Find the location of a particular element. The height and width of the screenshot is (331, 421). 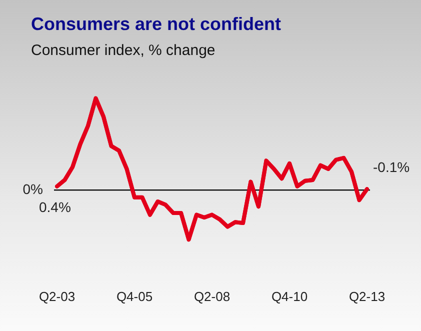

x-tick-label: Q4-05 is located at coordinates (134, 296).